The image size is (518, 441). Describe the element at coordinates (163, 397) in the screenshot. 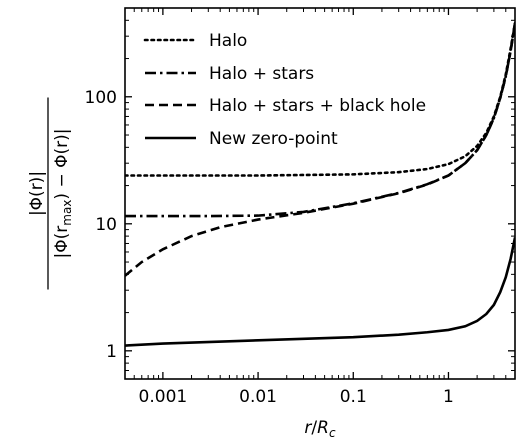

I see `x-tick-label: 0.001` at that location.